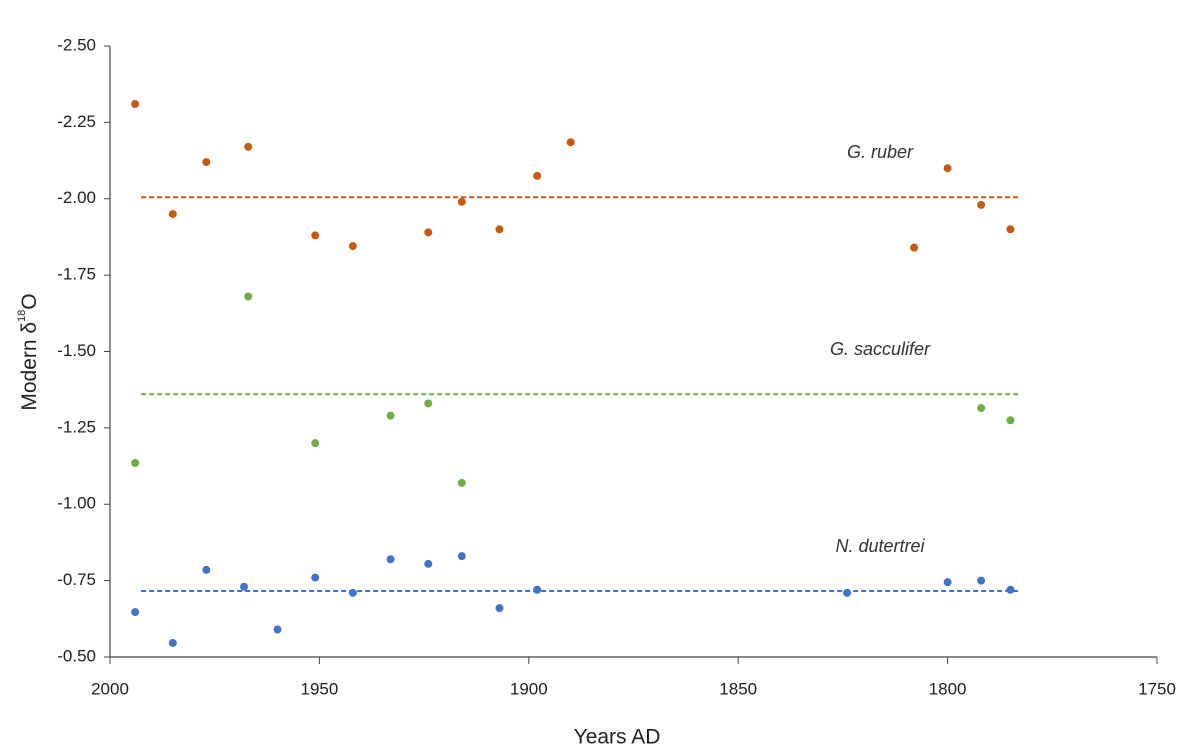 The width and height of the screenshot is (1194, 751). I want to click on y-axis-title: Modern δ18O, so click(28, 351).